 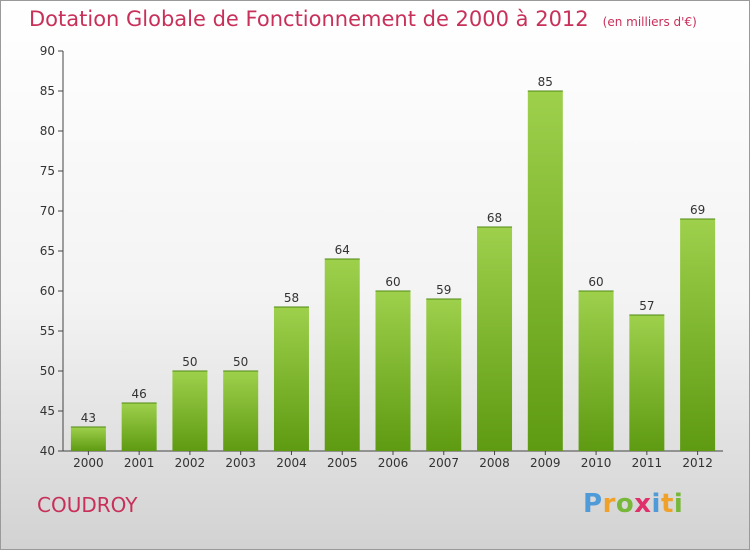 What do you see at coordinates (291, 463) in the screenshot?
I see `x-tick-label: 2004` at bounding box center [291, 463].